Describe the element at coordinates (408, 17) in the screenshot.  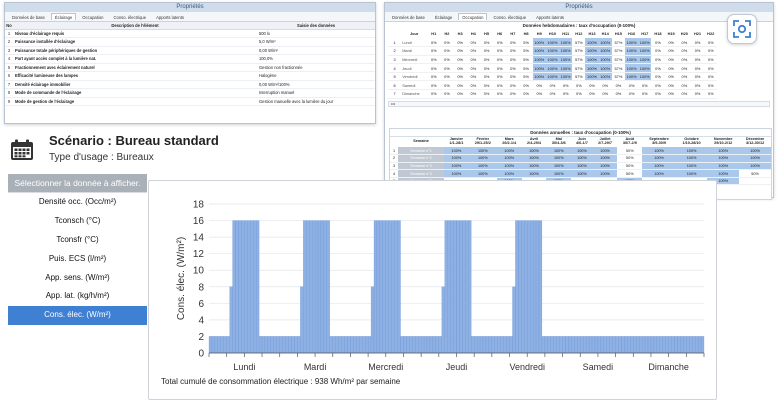
I see `tab-donnees-de-base: Données de base` at that location.